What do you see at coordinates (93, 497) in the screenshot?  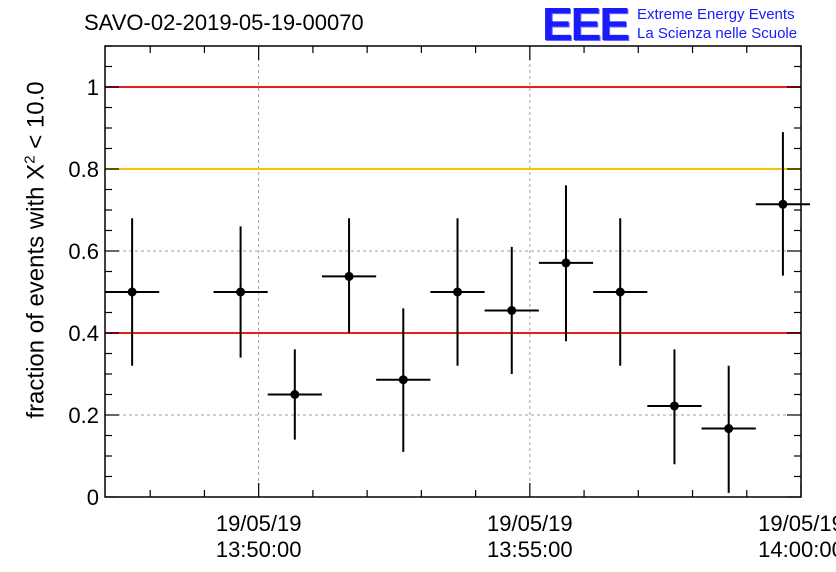 I see `y-tick-label: 0` at bounding box center [93, 497].